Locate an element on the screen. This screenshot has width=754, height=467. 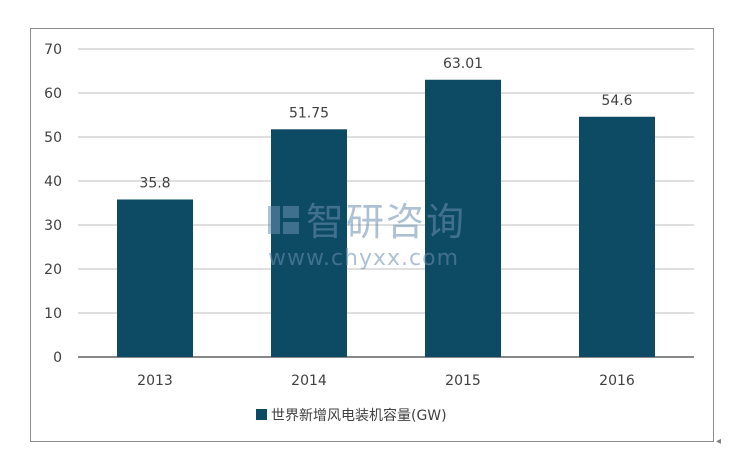
legend-swatch is located at coordinates (261, 414).